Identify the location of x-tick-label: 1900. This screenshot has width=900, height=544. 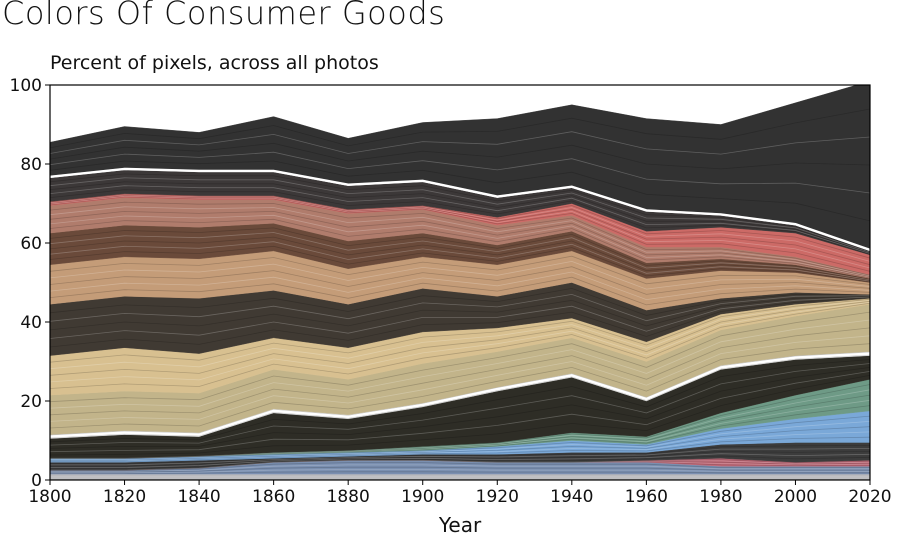
(422, 497).